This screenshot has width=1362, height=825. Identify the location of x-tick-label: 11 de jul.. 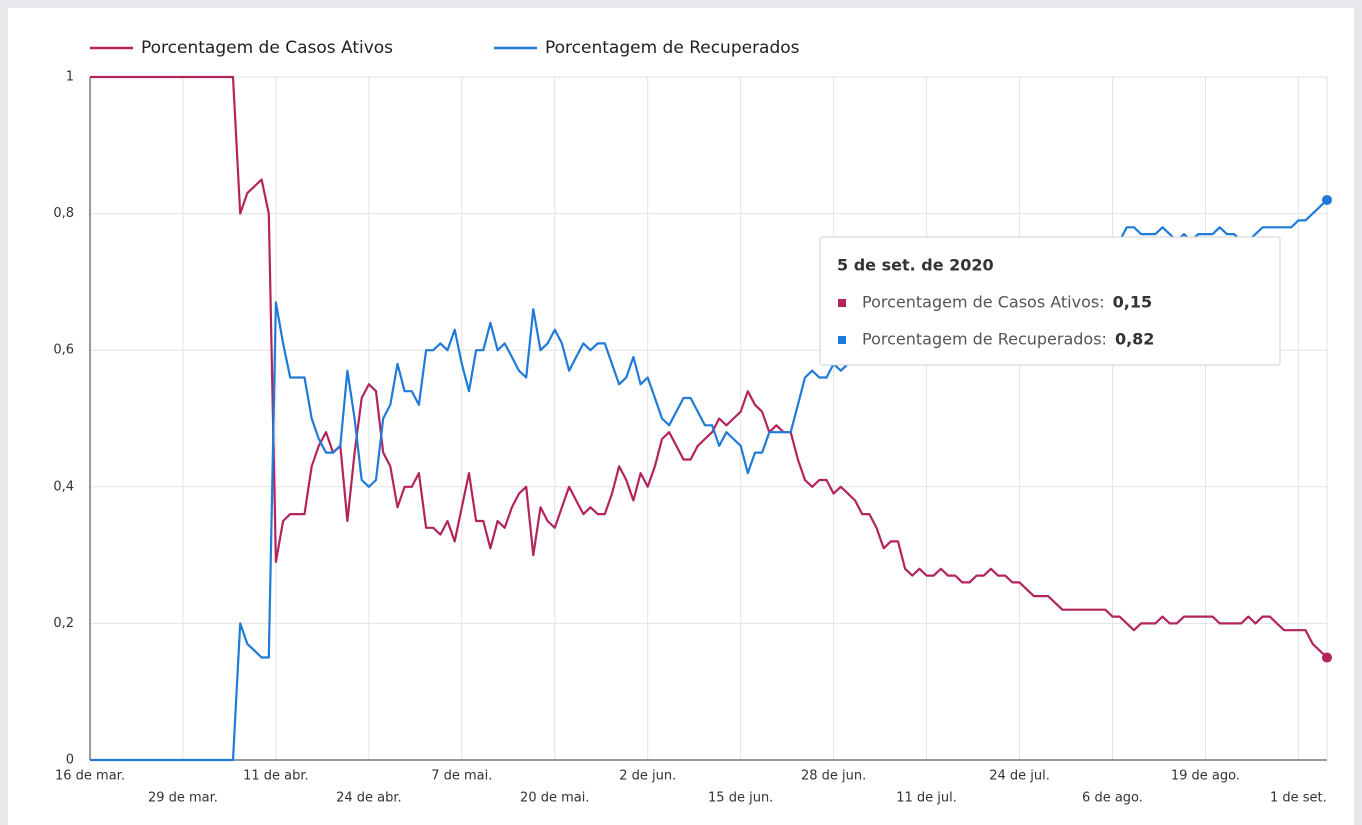
(926, 798).